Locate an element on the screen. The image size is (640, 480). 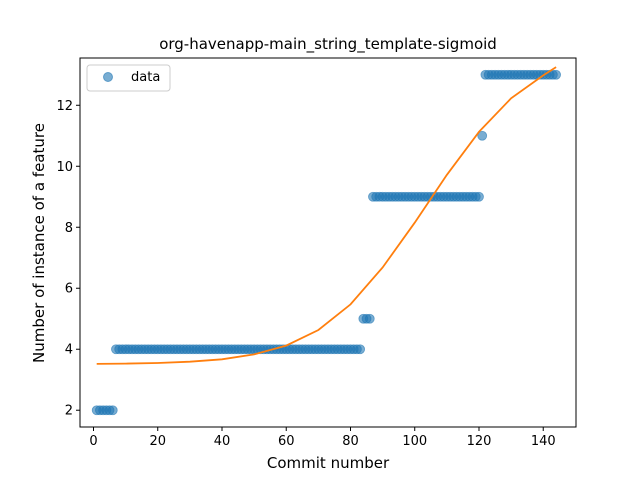
y-tick-label: 6 is located at coordinates (69, 289).